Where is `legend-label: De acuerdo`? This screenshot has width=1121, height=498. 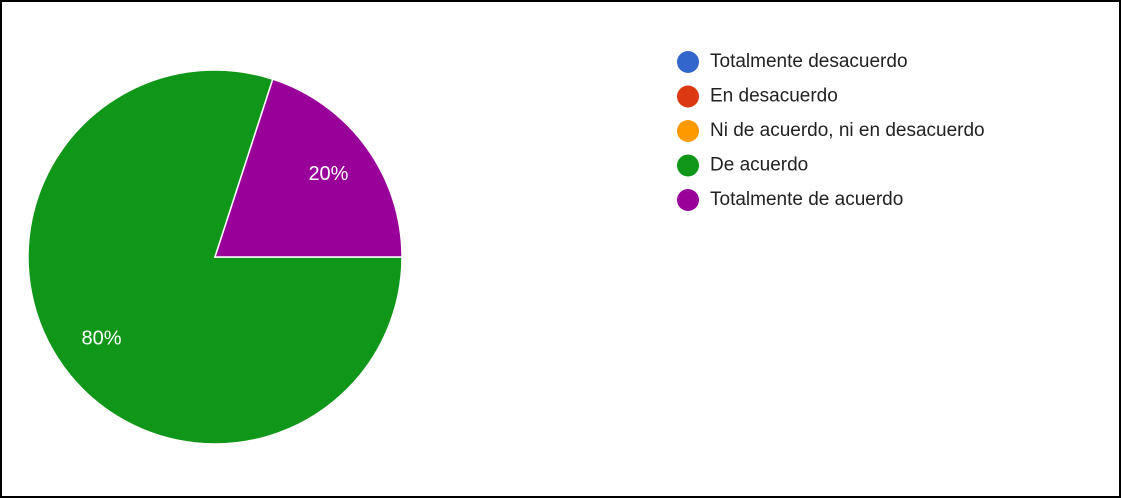
legend-label: De acuerdo is located at coordinates (759, 165).